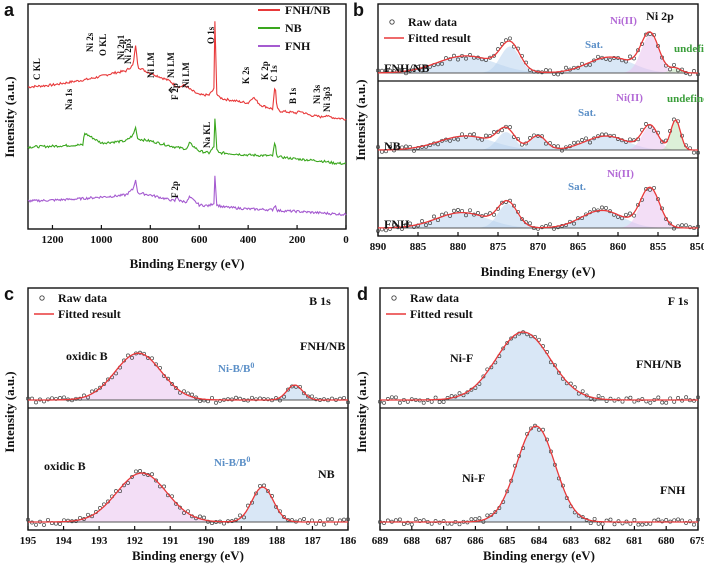 This screenshot has height=566, width=704. I want to click on panel-b-x-ticklabel-6: 860, so click(618, 247).